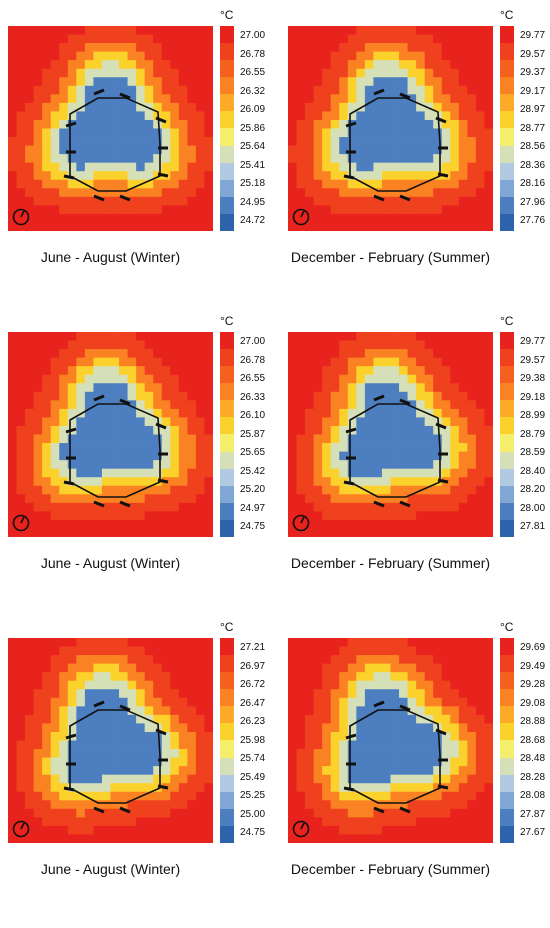  I want to click on colorbar-tick-label: 27.76, so click(533, 220).